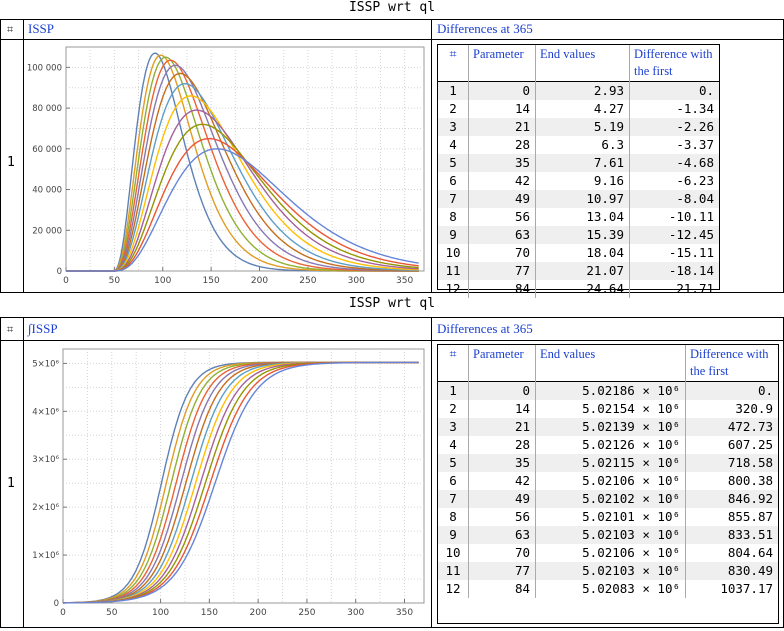 The height and width of the screenshot is (631, 784). Describe the element at coordinates (578, 109) in the screenshot. I see `table-row: 2 14 4.27 -1.34` at that location.